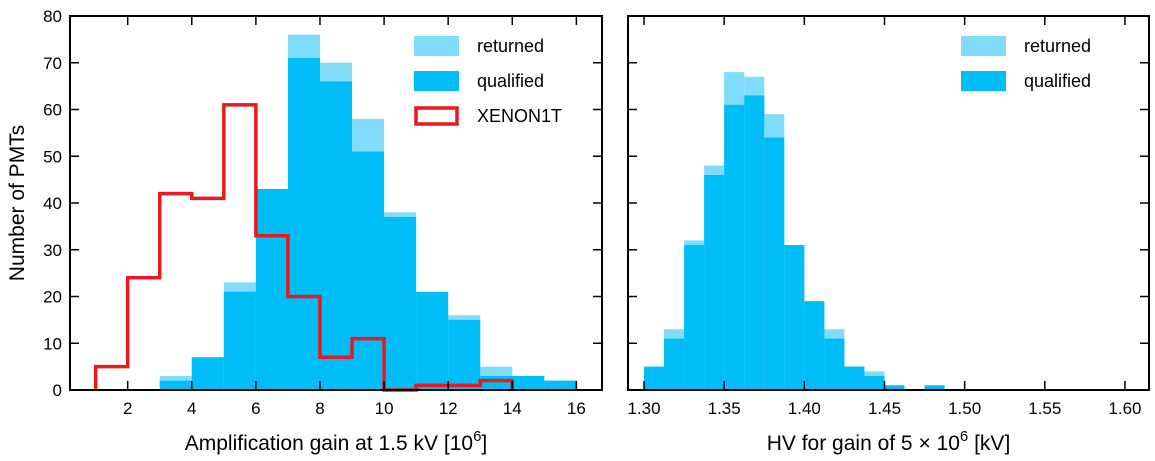  Describe the element at coordinates (336, 441) in the screenshot. I see `x-axis-title: Amplification gain at 1.5 kV [106]` at that location.